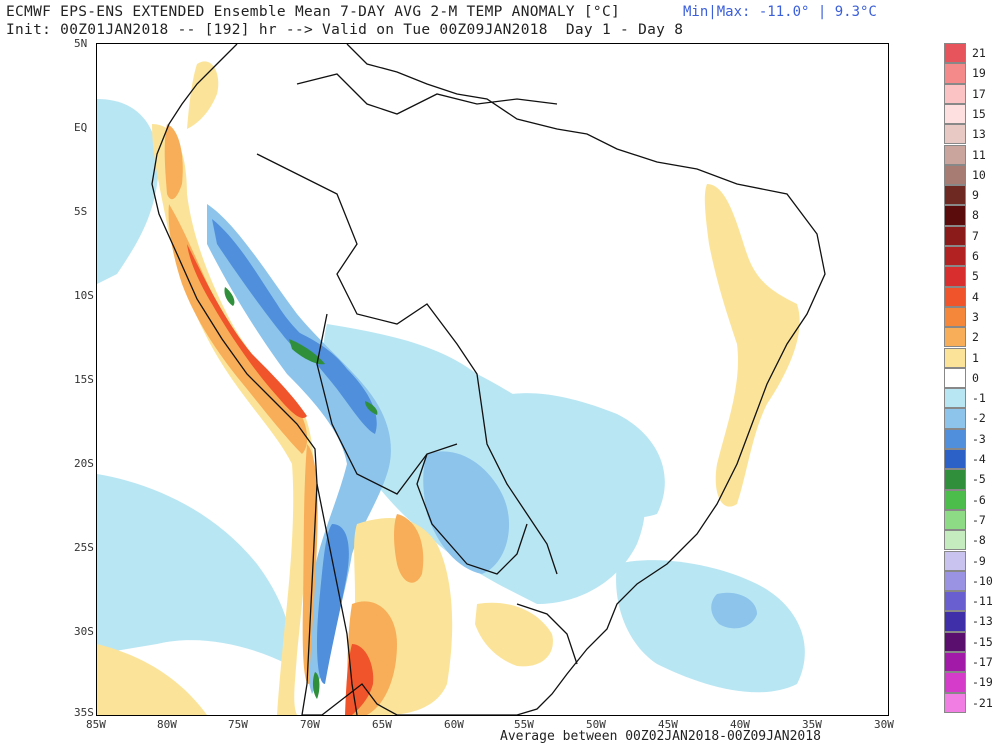  I want to click on legend-label: -9, so click(979, 560).